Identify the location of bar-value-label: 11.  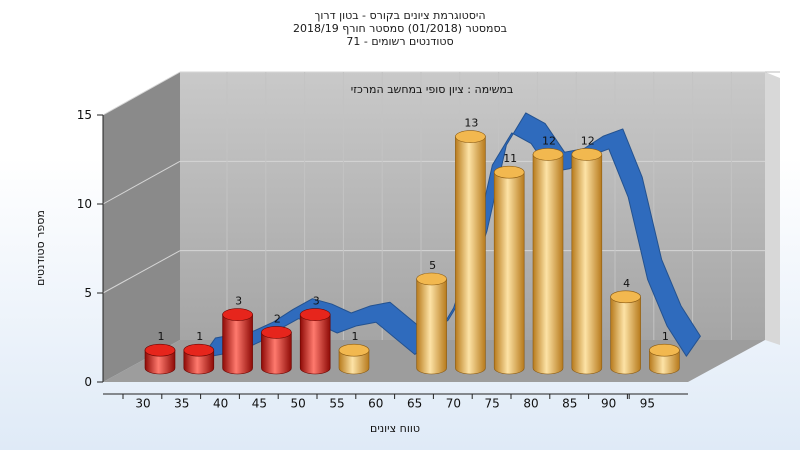
(510, 158).